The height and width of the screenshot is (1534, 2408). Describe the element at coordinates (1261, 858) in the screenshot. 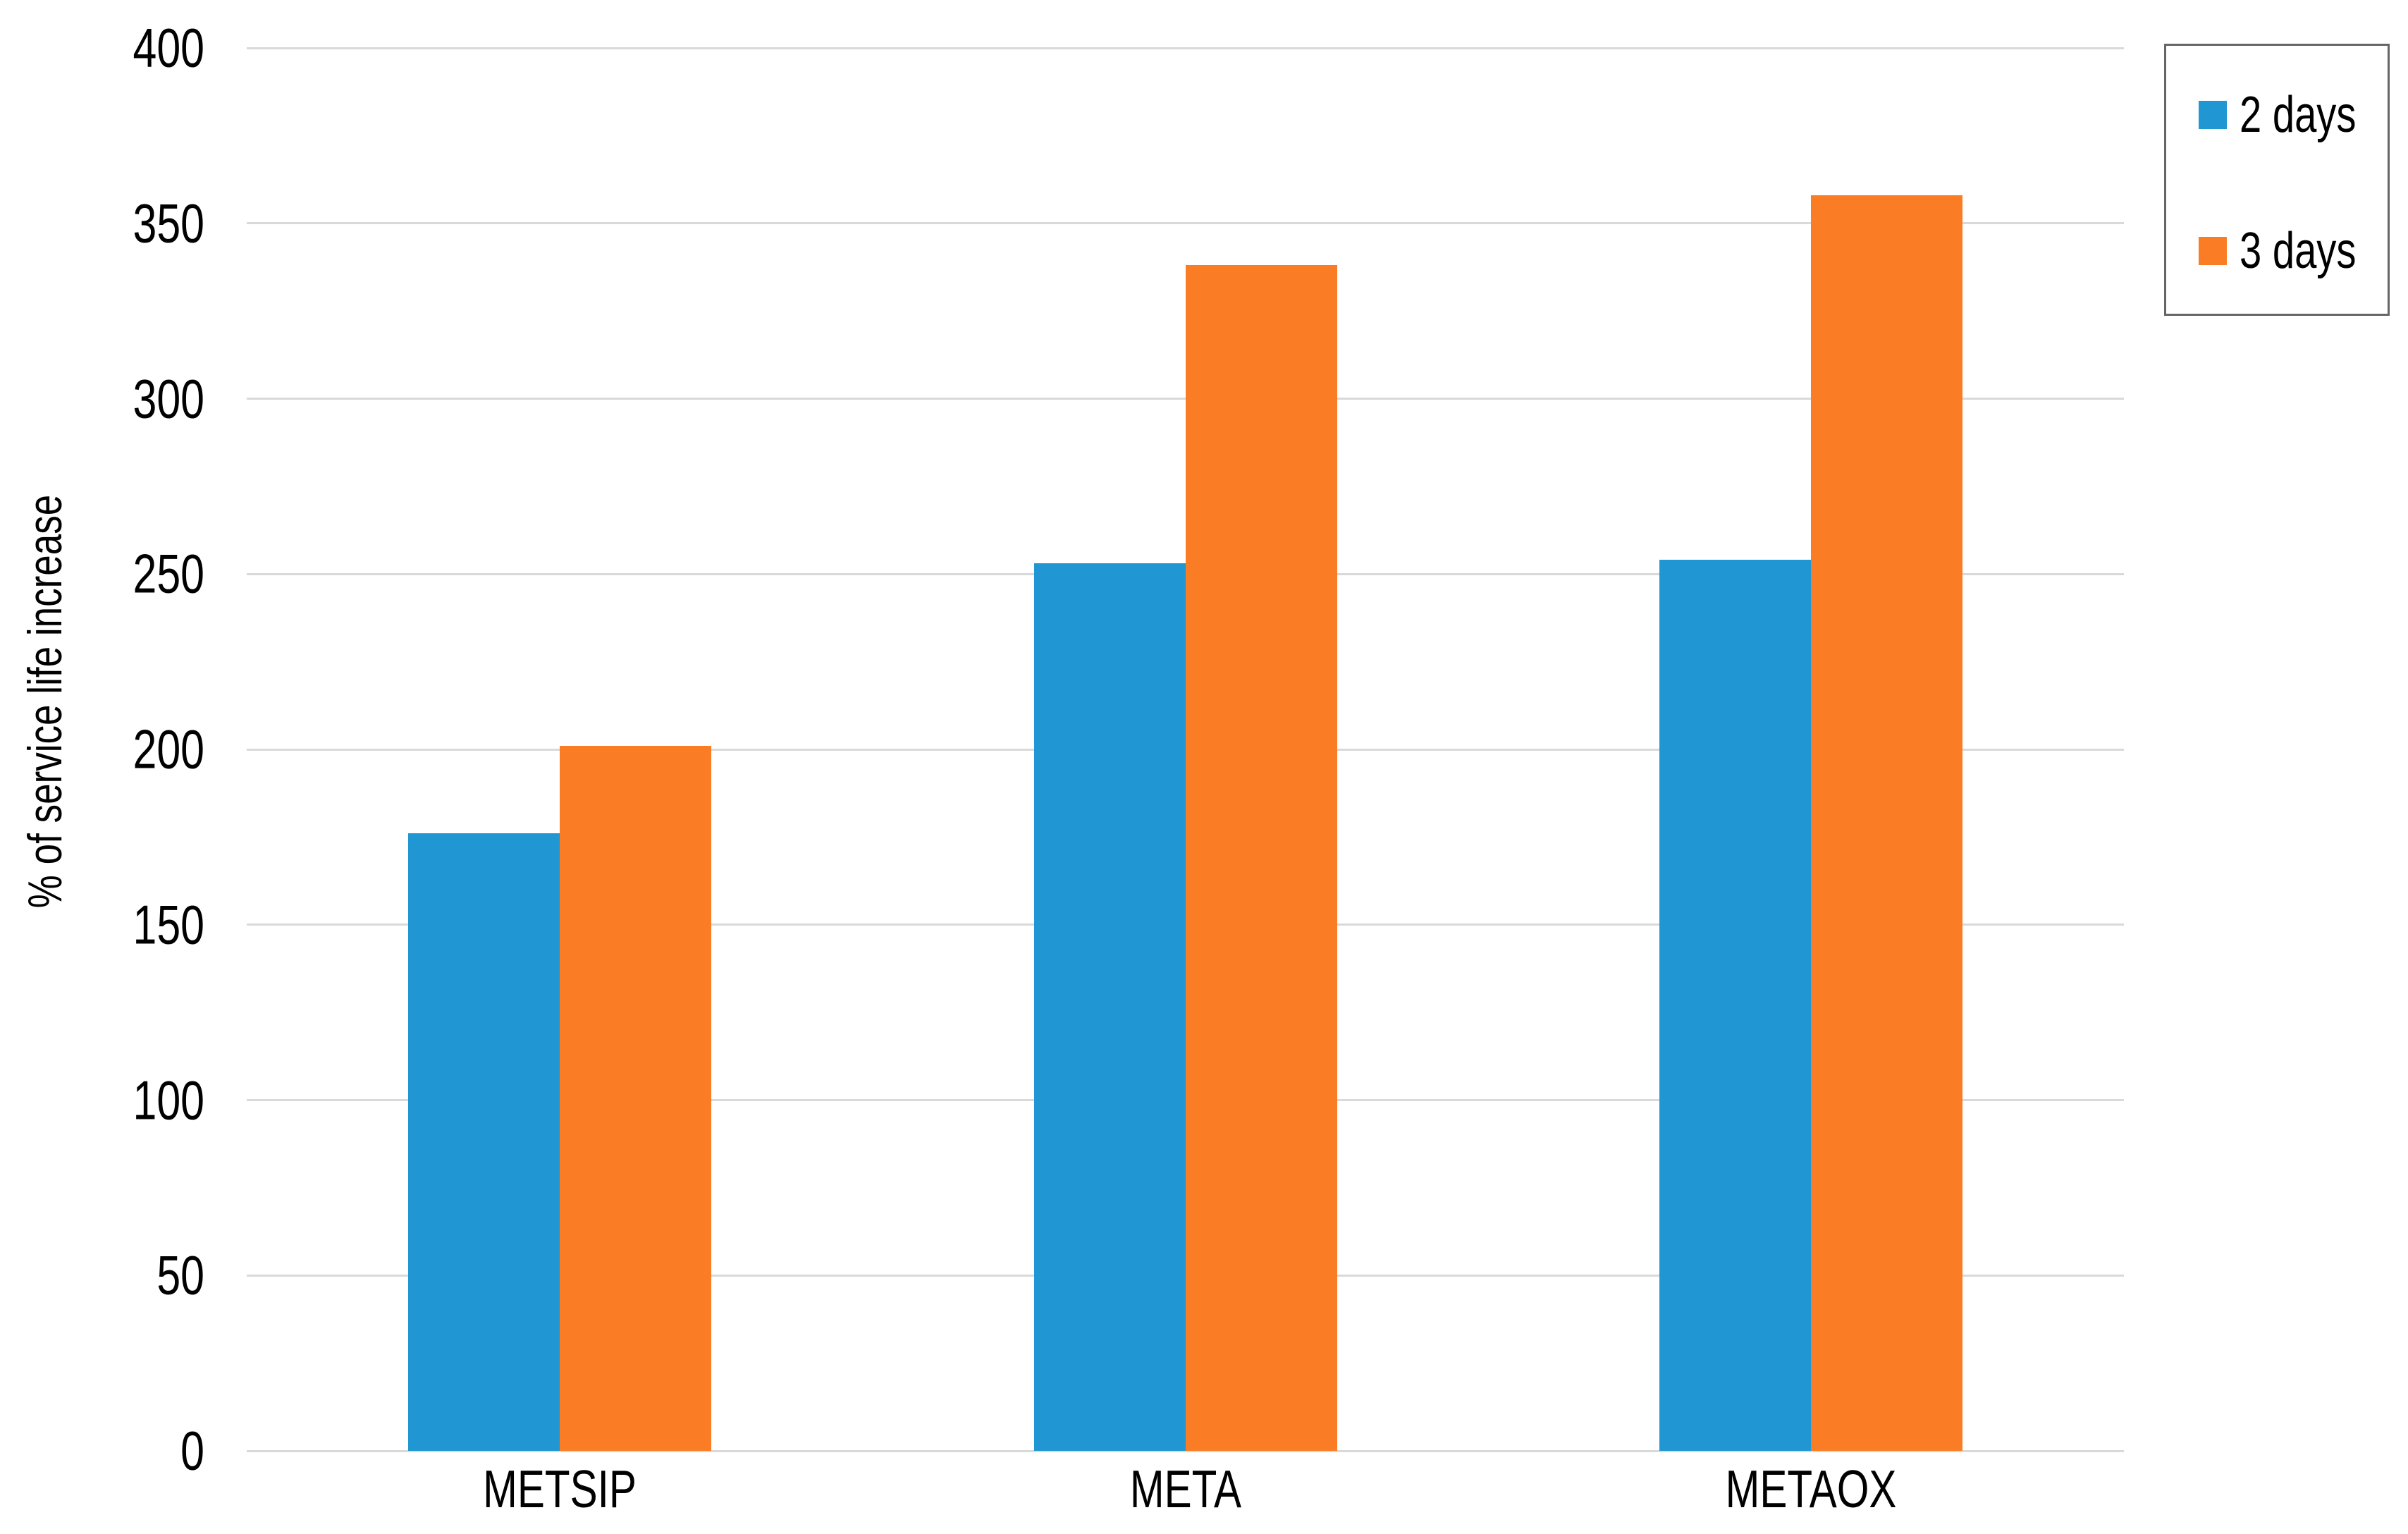

I see `bar-3-days-META` at that location.